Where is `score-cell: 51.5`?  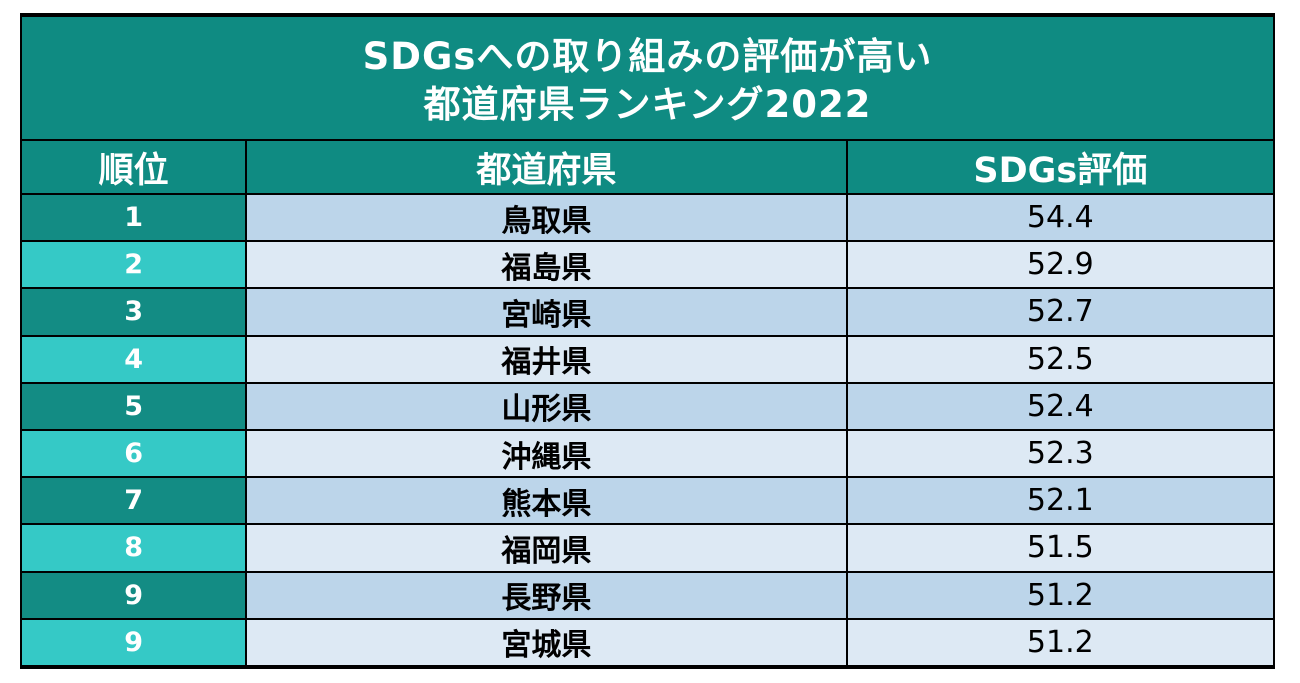
score-cell: 51.5 is located at coordinates (1060, 548).